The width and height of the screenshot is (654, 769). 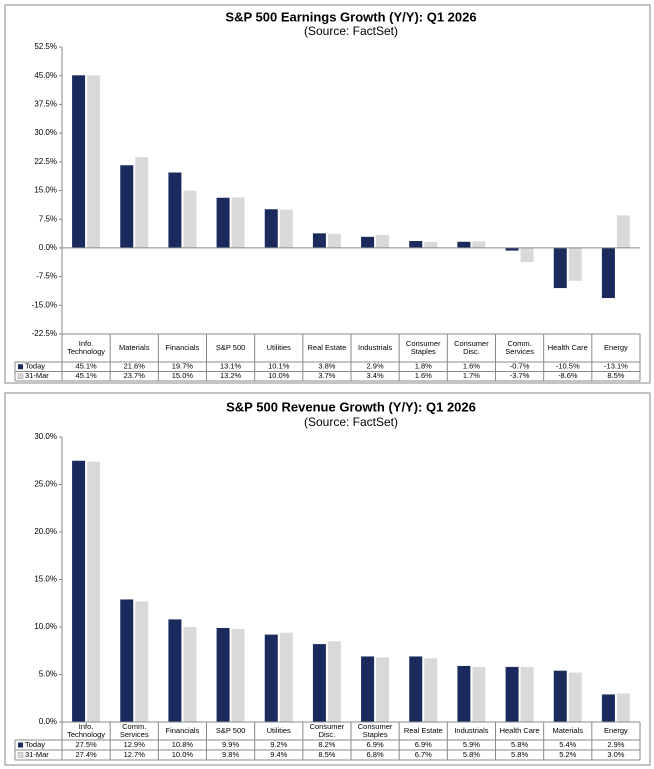 What do you see at coordinates (568, 375) in the screenshot?
I see `data-label: -8.6%` at bounding box center [568, 375].